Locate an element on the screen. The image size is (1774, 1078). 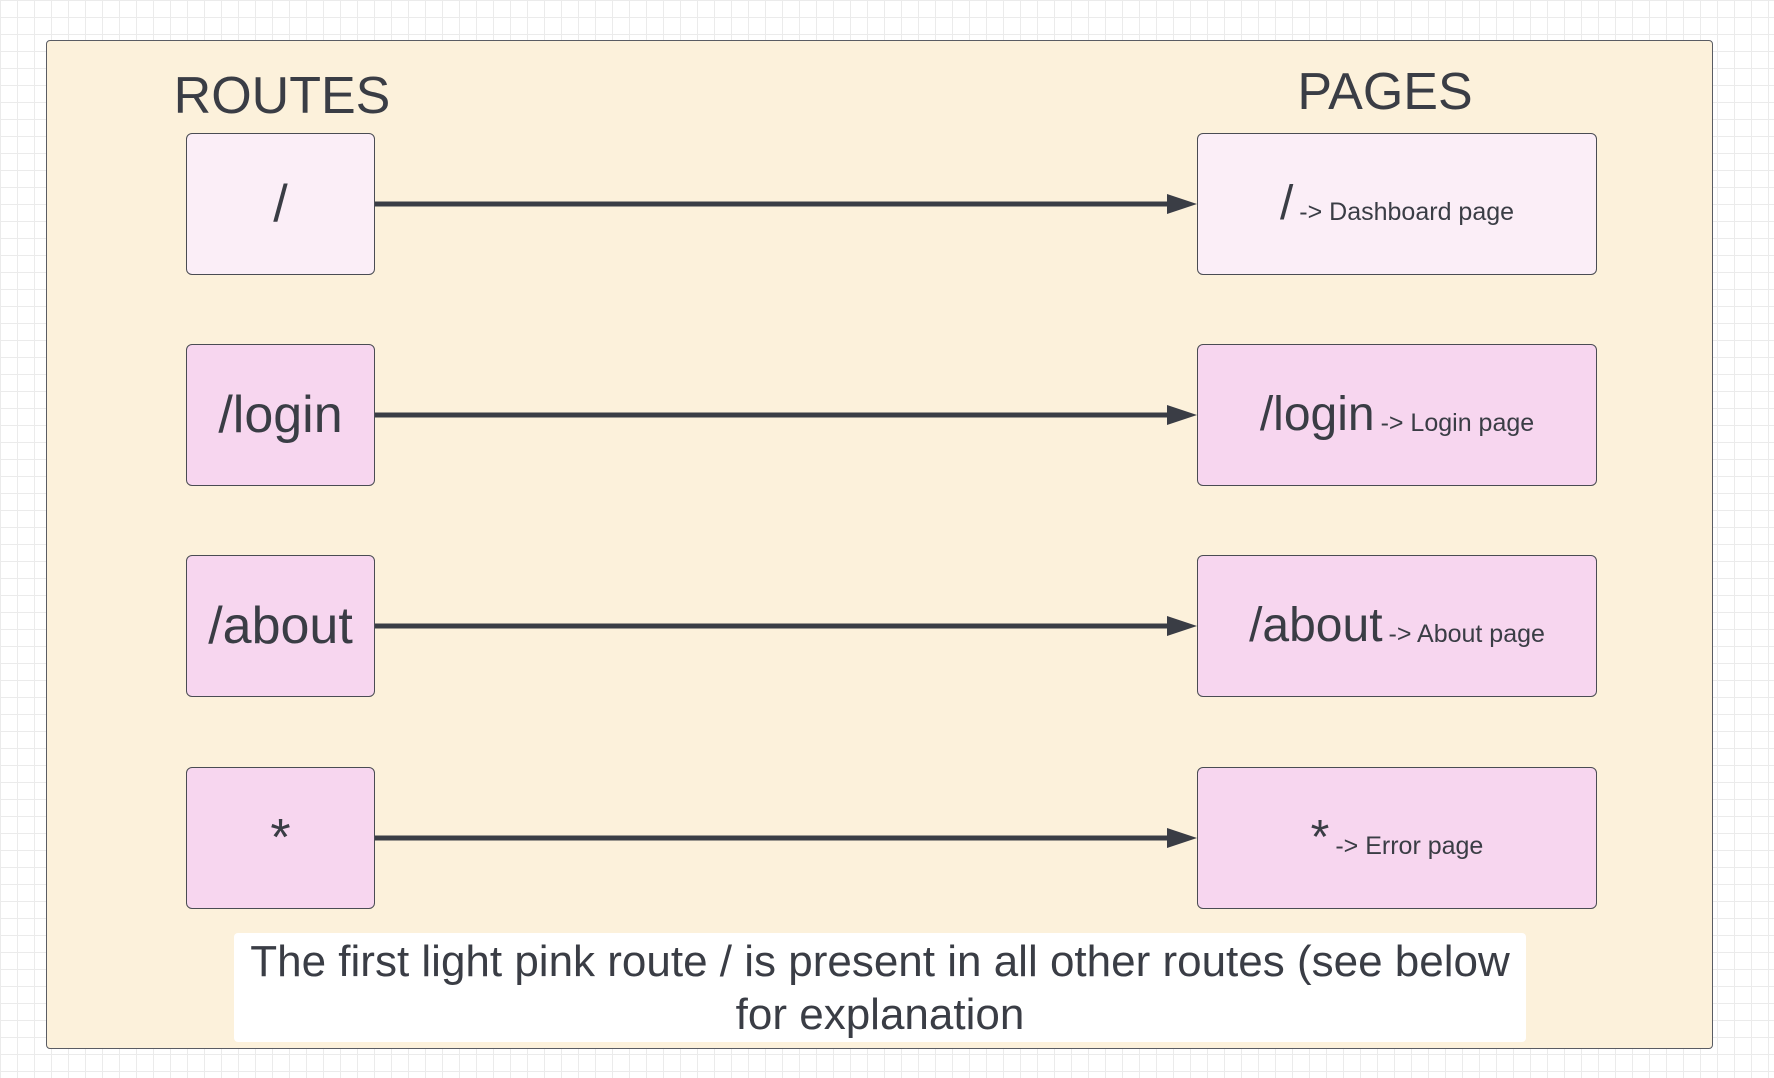
route-label: /login is located at coordinates (280, 415).